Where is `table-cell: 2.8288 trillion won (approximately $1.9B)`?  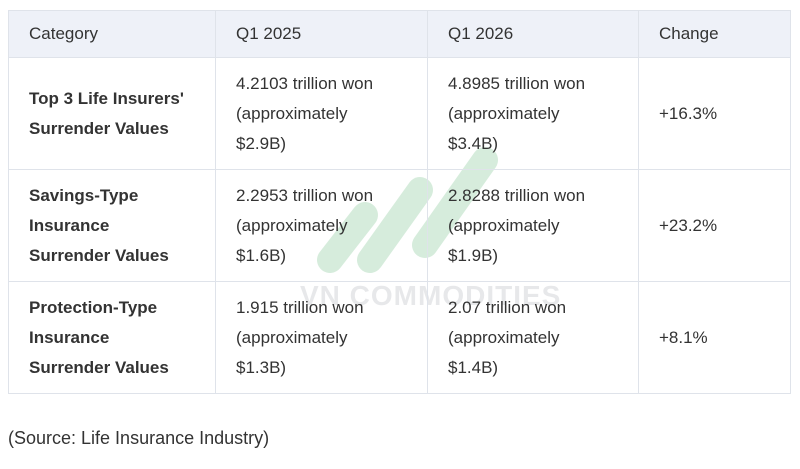
table-cell: 2.8288 trillion won (approximately $1.9B) is located at coordinates (533, 225).